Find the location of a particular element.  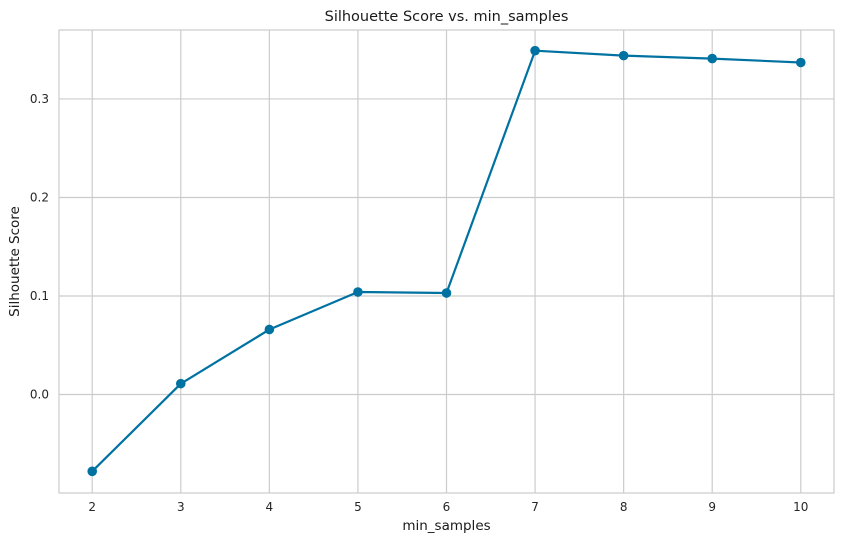

x-tick-label: 2 is located at coordinates (92, 507).